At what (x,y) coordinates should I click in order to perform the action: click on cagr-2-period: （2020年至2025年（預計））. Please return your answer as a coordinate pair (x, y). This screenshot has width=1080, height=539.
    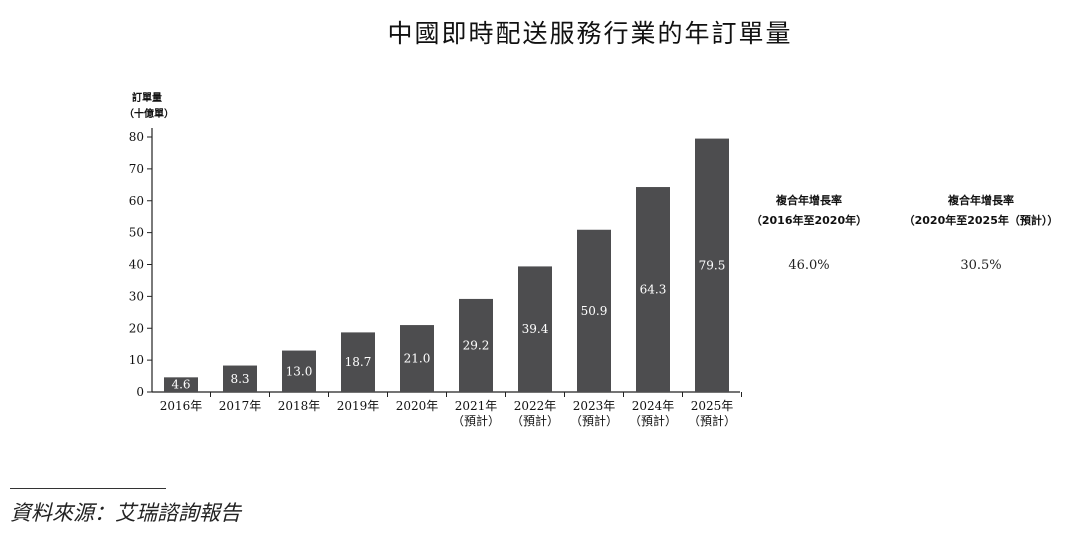
    Looking at the image, I should click on (981, 220).